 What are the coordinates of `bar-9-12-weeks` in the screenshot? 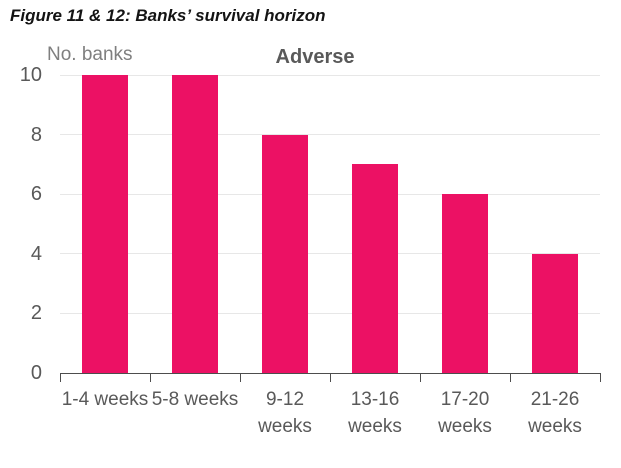 It's located at (285, 253).